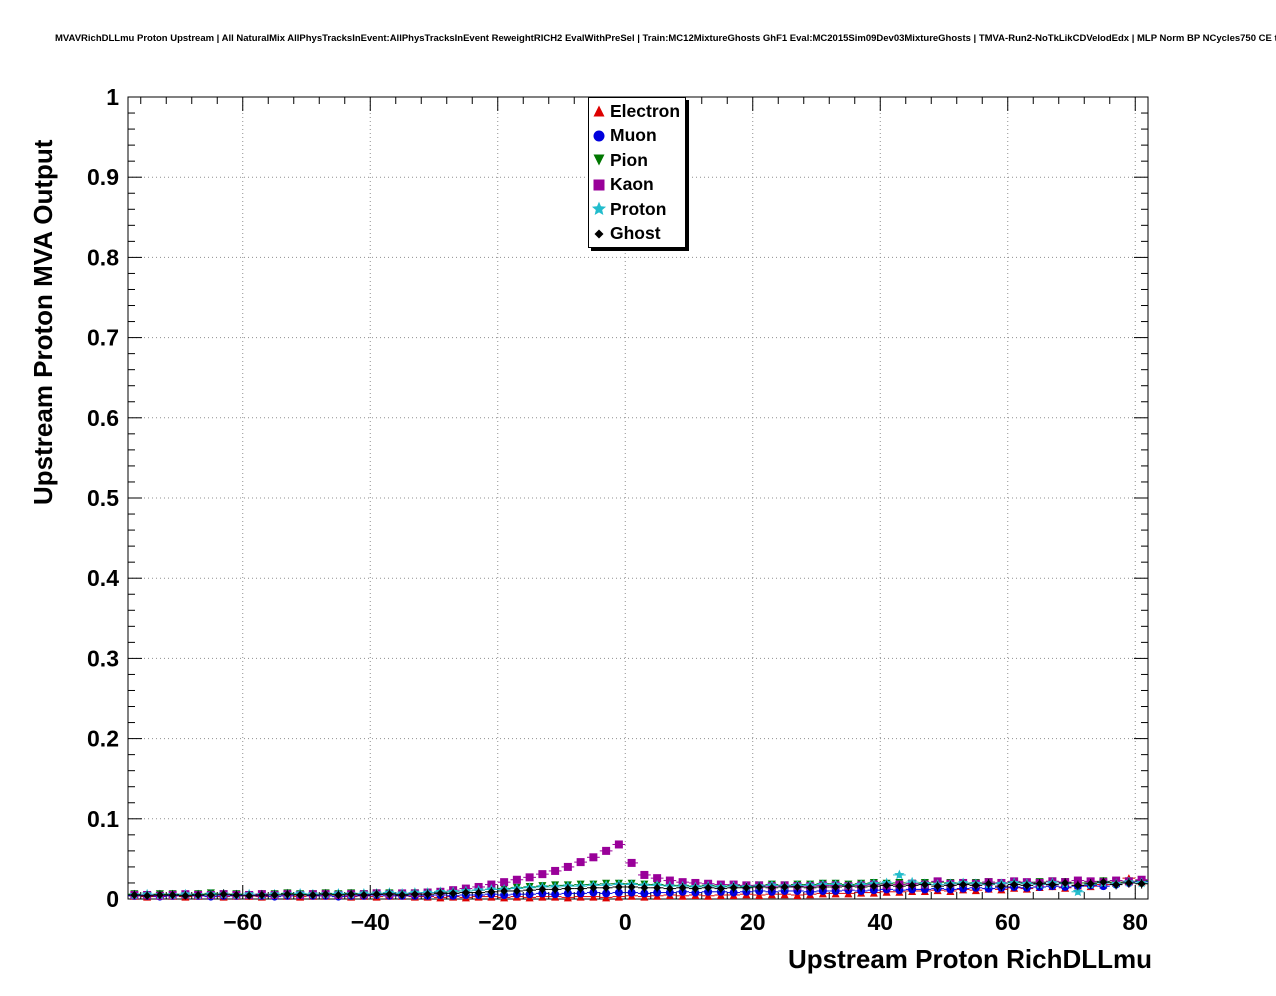 The image size is (1276, 996). What do you see at coordinates (103, 819) in the screenshot?
I see `y-tick-label: 0.1` at bounding box center [103, 819].